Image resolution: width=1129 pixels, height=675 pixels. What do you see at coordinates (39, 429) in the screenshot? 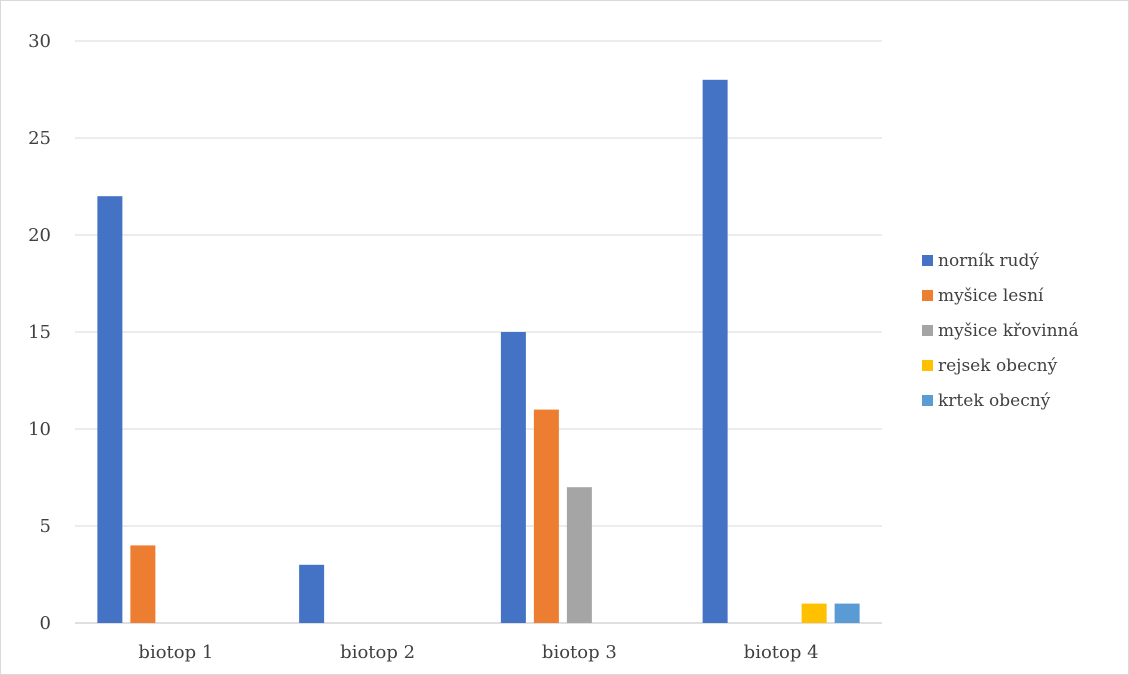
I see `y-tick-label: 10` at bounding box center [39, 429].